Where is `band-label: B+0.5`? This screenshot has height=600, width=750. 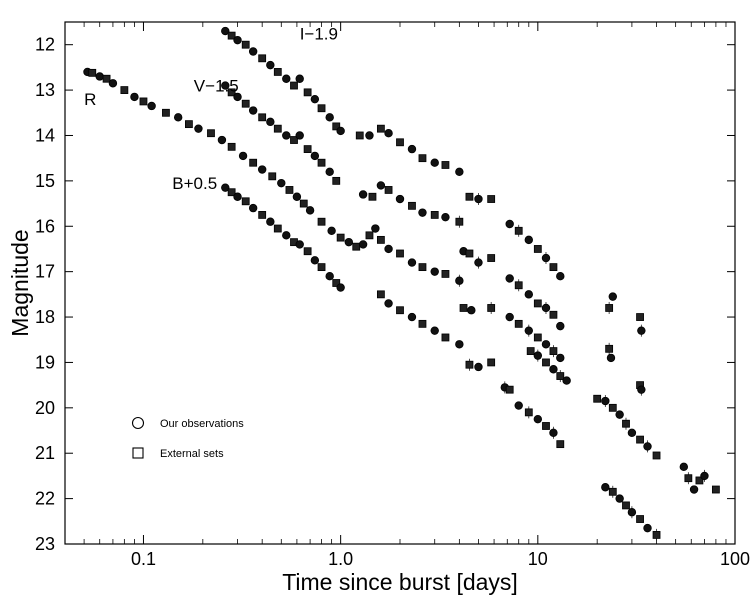
band-label: B+0.5 is located at coordinates (194, 183).